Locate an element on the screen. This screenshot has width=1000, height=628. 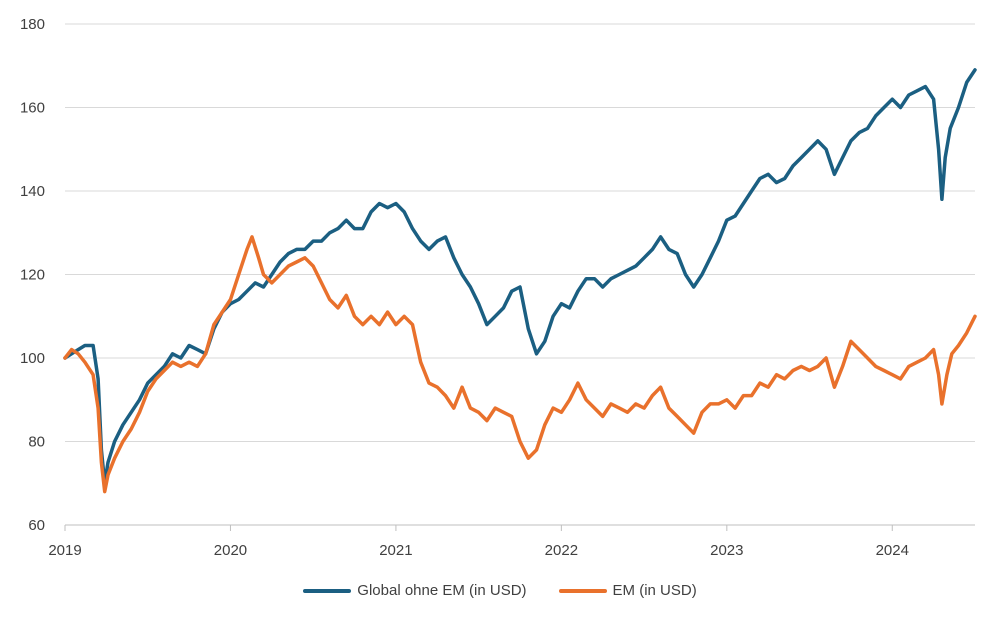
y-tick-label: 180 is located at coordinates (32, 24).